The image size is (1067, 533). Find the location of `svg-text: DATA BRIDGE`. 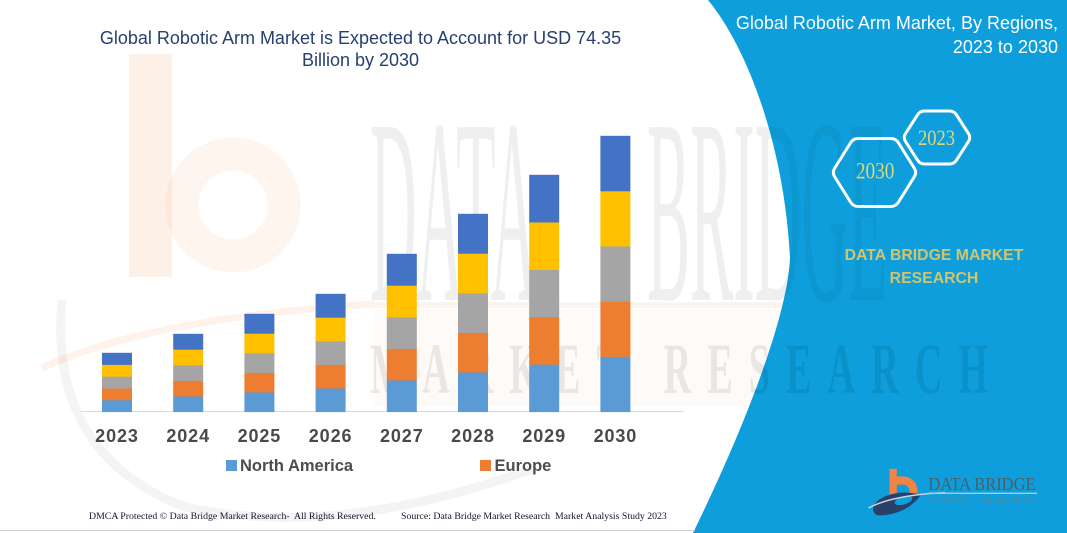

svg-text: DATA BRIDGE is located at coordinates (982, 484).